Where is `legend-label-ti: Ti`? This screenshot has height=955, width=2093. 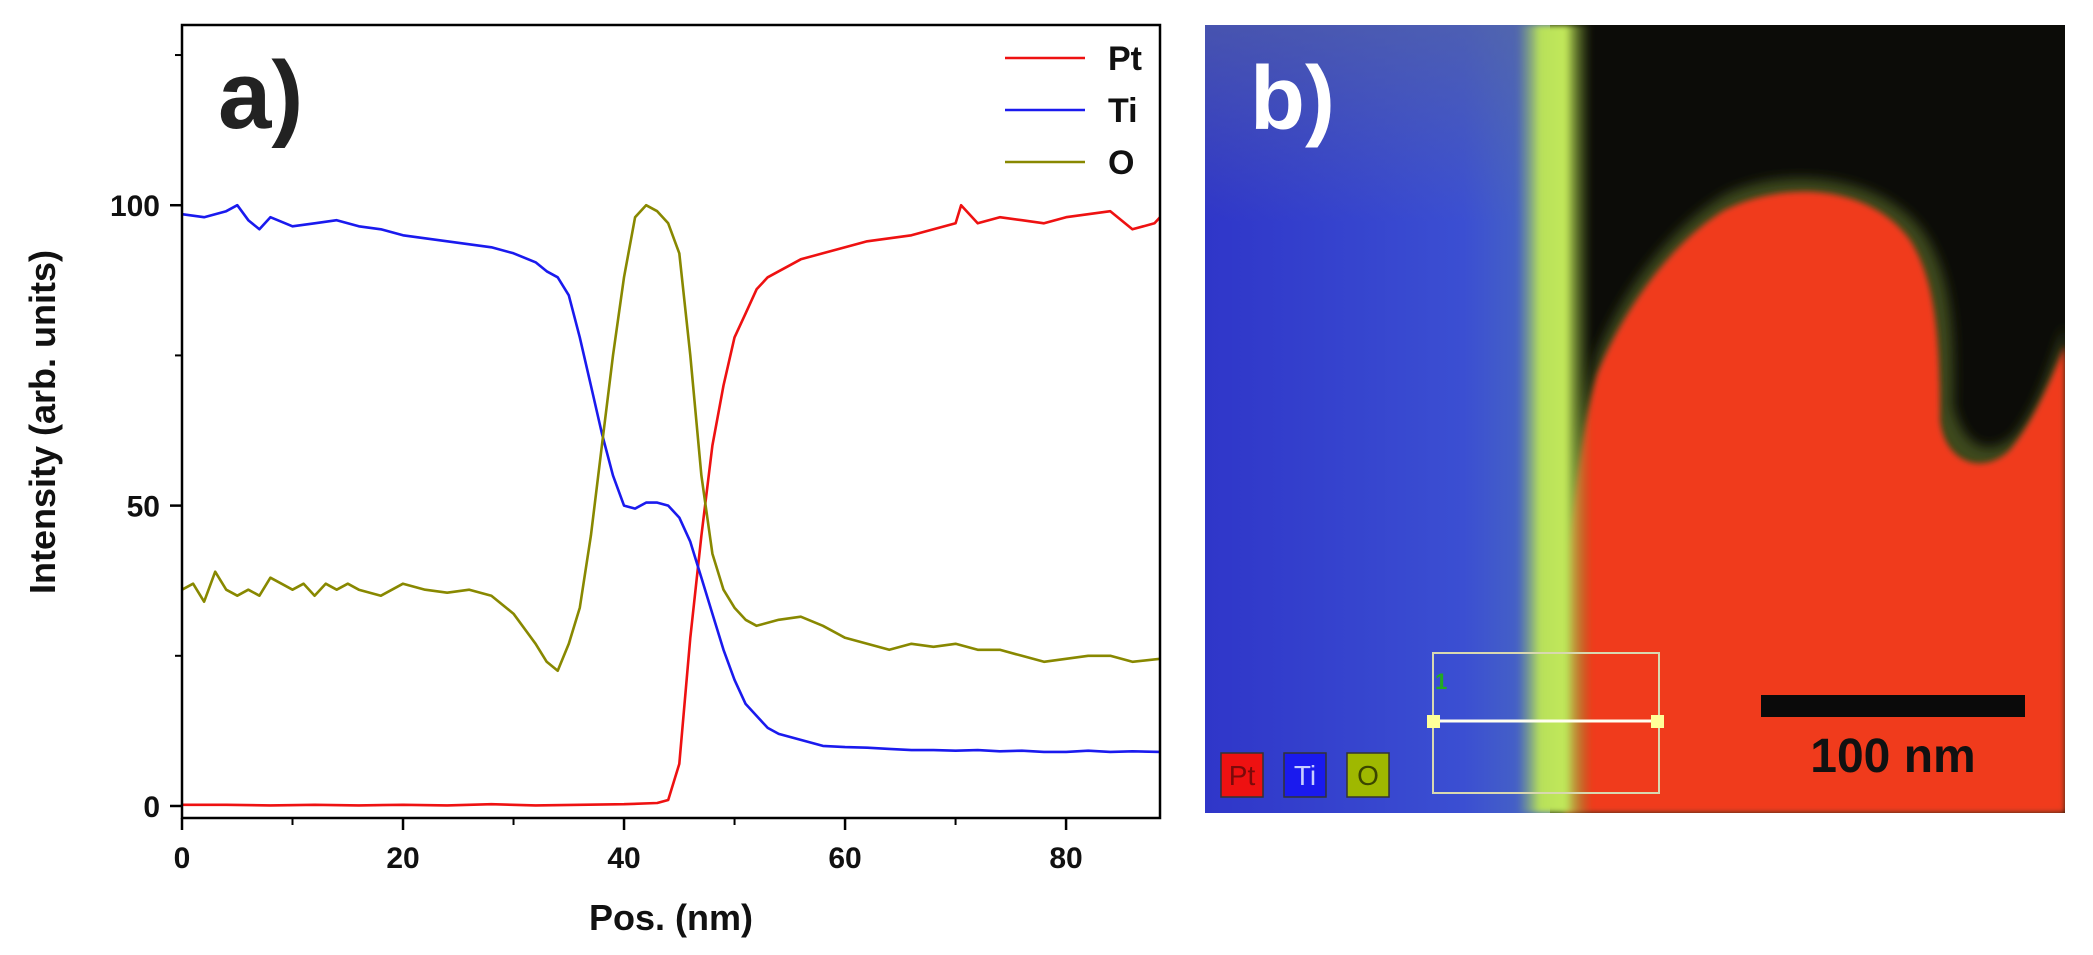 legend-label-ti: Ti is located at coordinates (1123, 111).